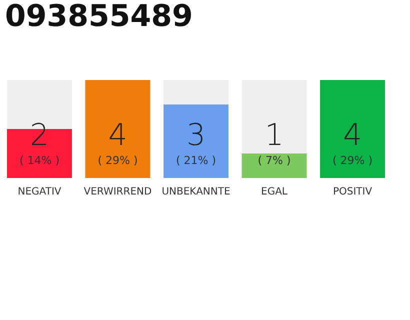  What do you see at coordinates (196, 192) in the screenshot?
I see `x-tick-label: UNBEKANNTE` at bounding box center [196, 192].